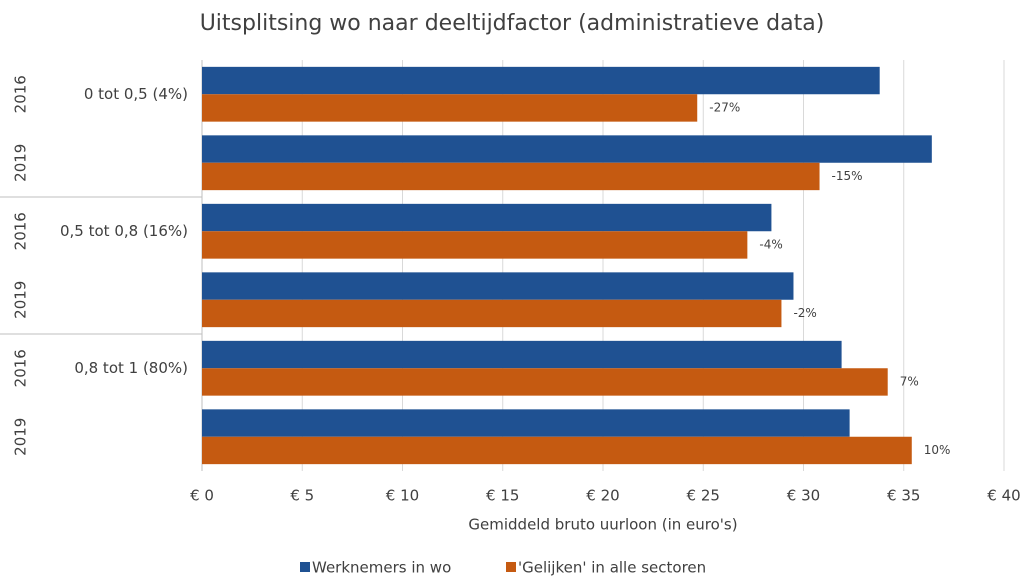 This screenshot has height=579, width=1024. What do you see at coordinates (1003, 496) in the screenshot?
I see `x-tick-label: € 40` at bounding box center [1003, 496].